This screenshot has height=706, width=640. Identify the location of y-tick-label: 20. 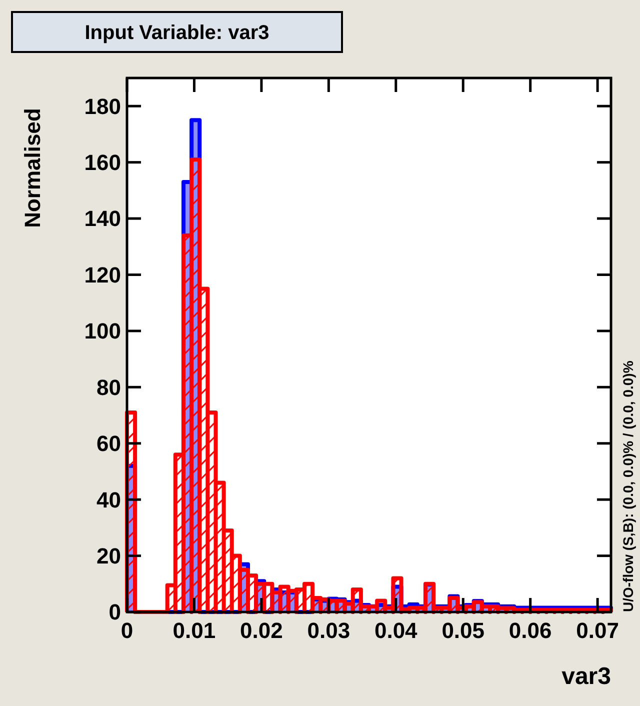
(108, 555).